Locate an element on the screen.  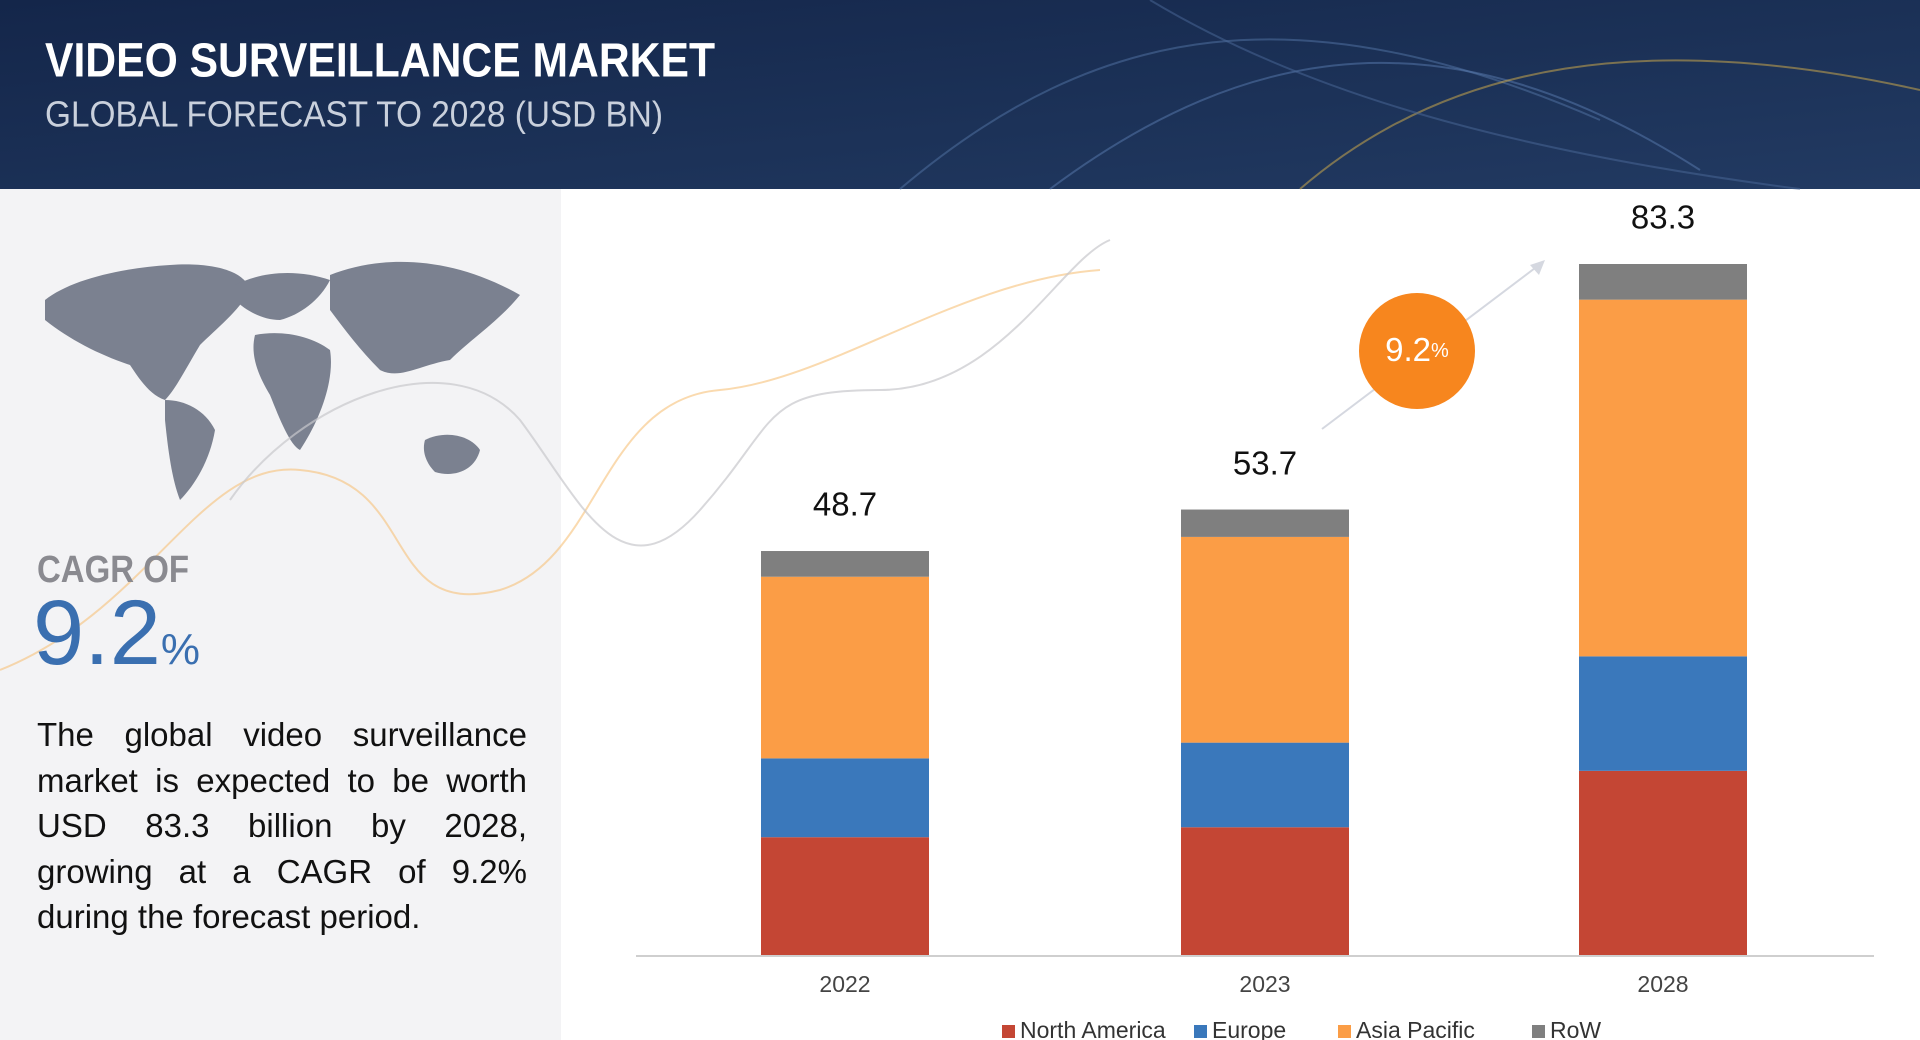
cagr-bubble is located at coordinates (1417, 351).